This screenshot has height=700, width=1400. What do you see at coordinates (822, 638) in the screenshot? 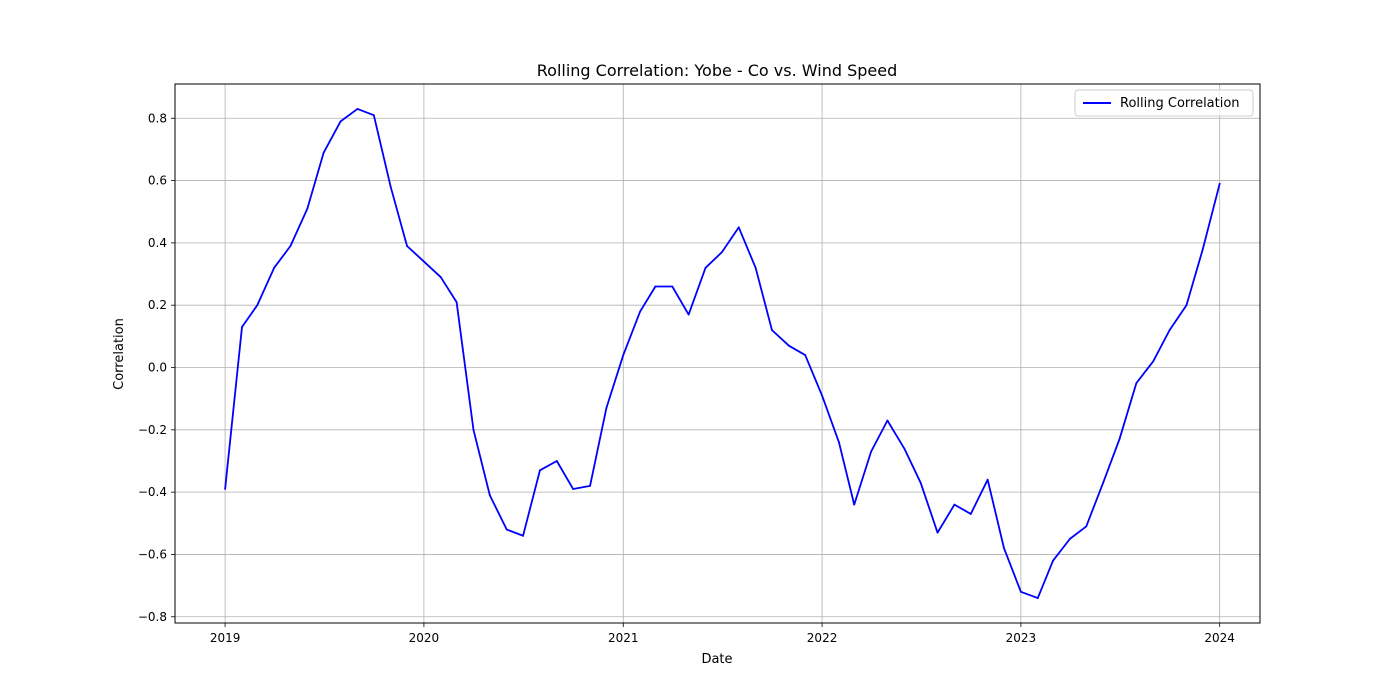
I see `x-tick-label: 2022` at bounding box center [822, 638].